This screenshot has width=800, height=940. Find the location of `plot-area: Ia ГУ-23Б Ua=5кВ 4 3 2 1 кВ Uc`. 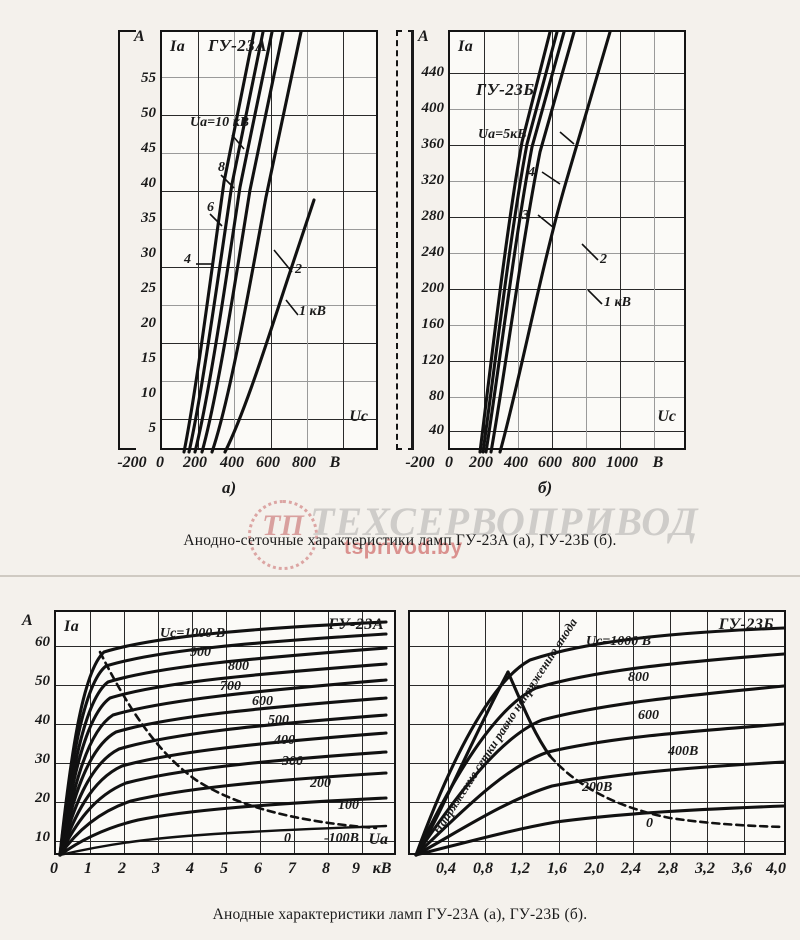

plot-area: Ia ГУ-23Б Ua=5кВ 4 3 2 1 кВ Uc is located at coordinates (567, 242).